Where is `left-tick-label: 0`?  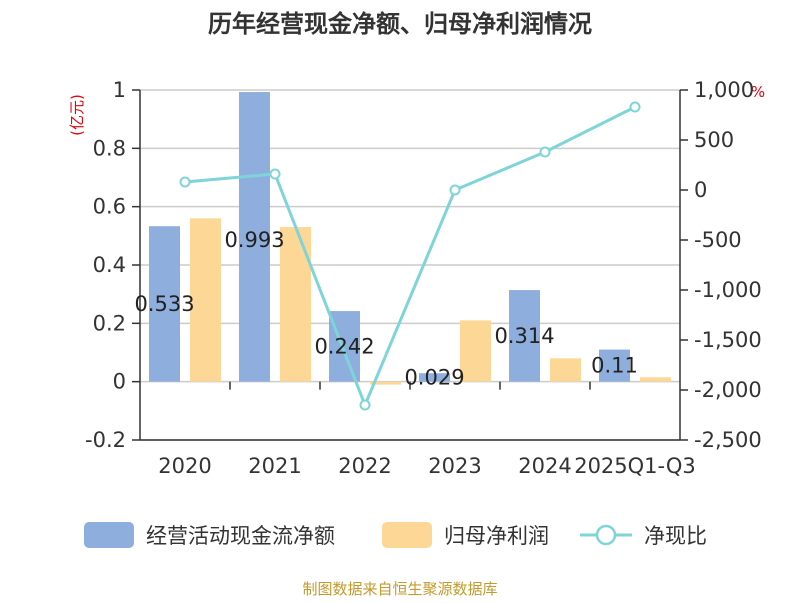
left-tick-label: 0 is located at coordinates (119, 382).